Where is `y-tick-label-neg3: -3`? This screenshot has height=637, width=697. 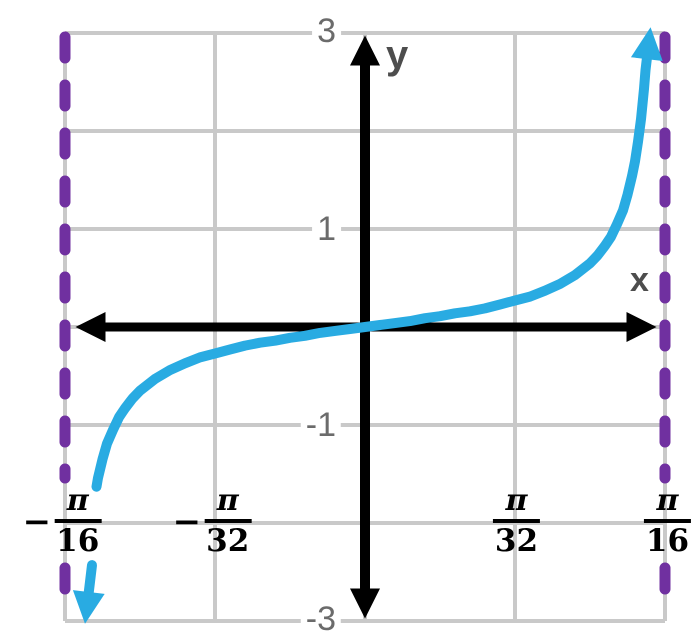
y-tick-label-neg3: -3 is located at coordinates (320, 619).